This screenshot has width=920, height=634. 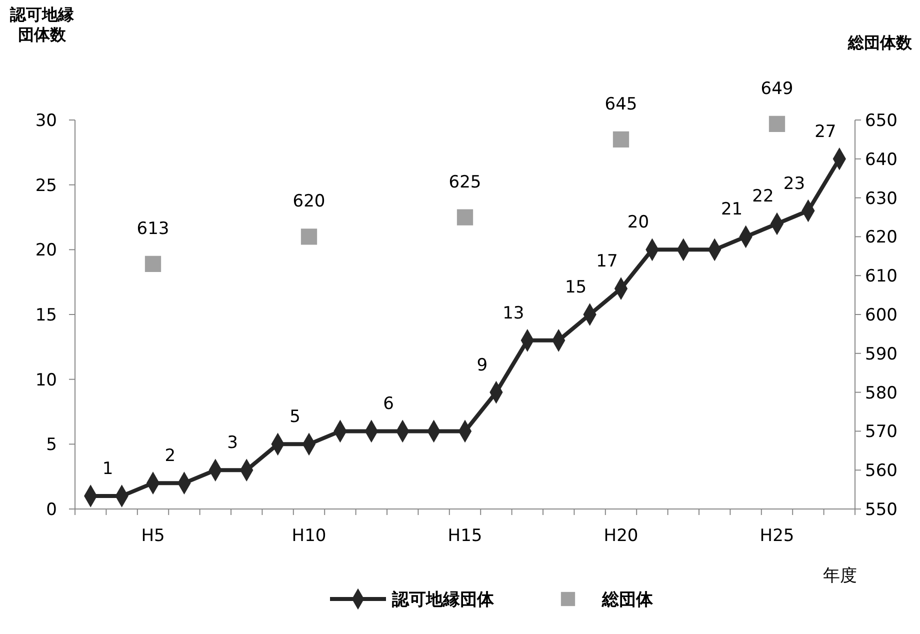 What do you see at coordinates (881, 121) in the screenshot?
I see `y2-tick-label: 650` at bounding box center [881, 121].